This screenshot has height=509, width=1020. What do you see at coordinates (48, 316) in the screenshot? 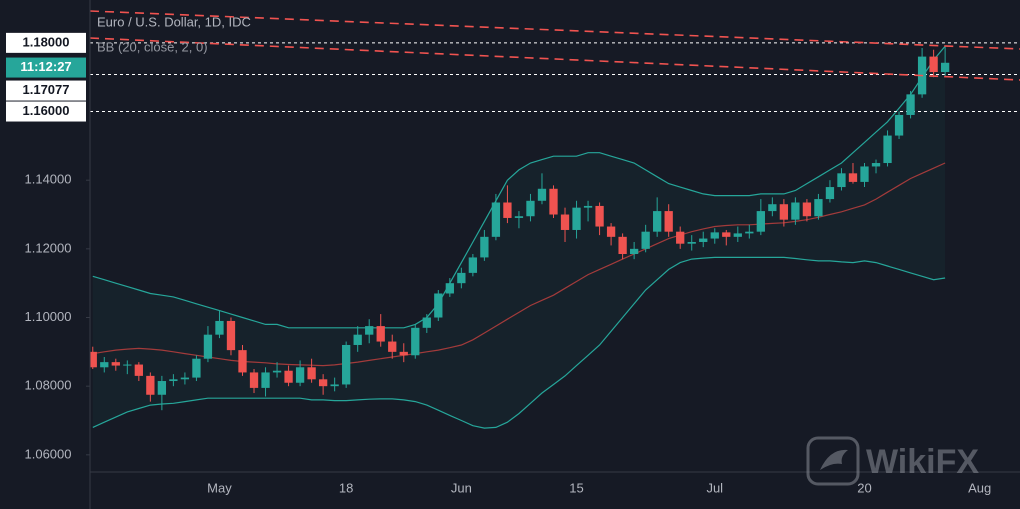
I see `y-tick-label: 1.10000` at bounding box center [48, 316].